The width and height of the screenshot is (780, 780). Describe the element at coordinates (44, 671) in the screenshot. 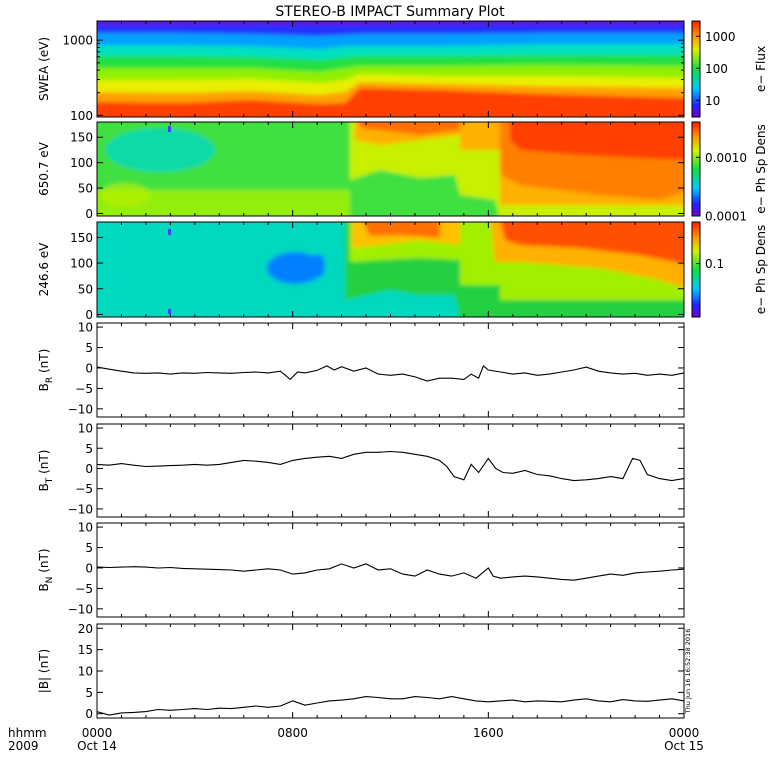

I see `y-axis-label: |B| (nT)` at that location.